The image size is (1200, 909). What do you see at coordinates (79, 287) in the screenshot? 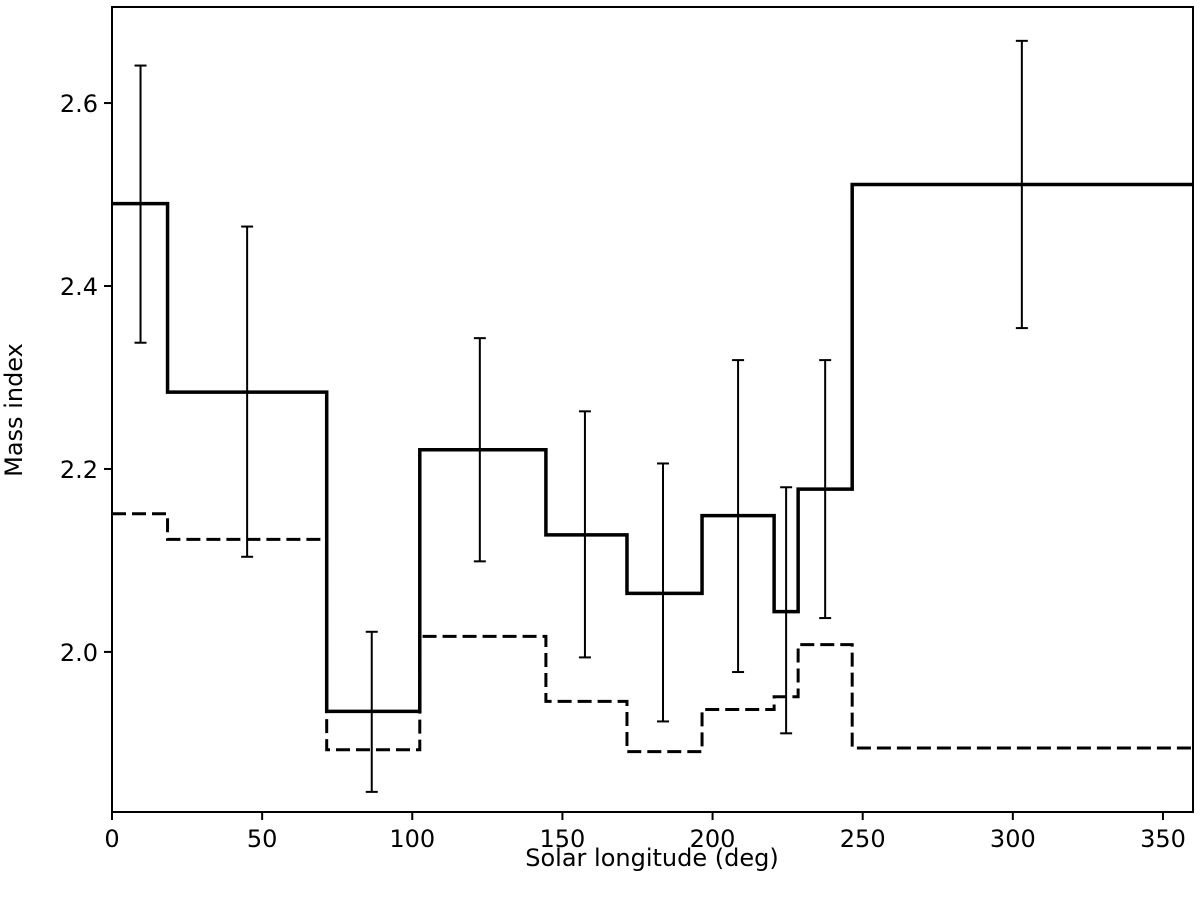
I see `y-tick-label: 2.4` at bounding box center [79, 287].